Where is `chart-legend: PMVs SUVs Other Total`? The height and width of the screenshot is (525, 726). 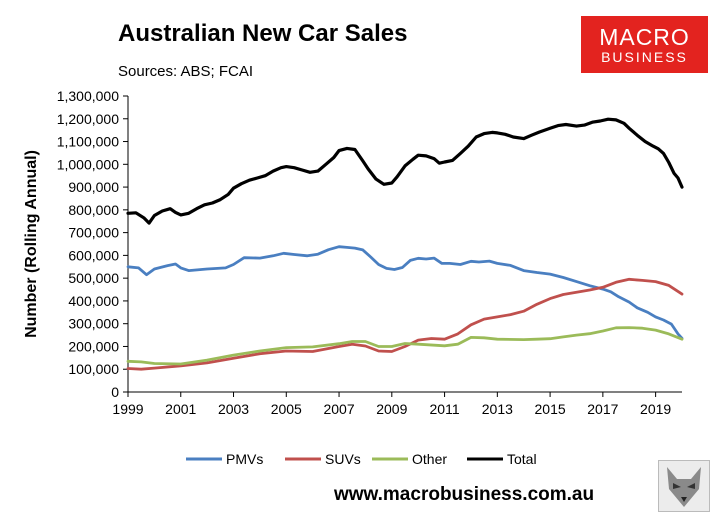 chart-legend: PMVs SUVs Other Total is located at coordinates (361, 459).